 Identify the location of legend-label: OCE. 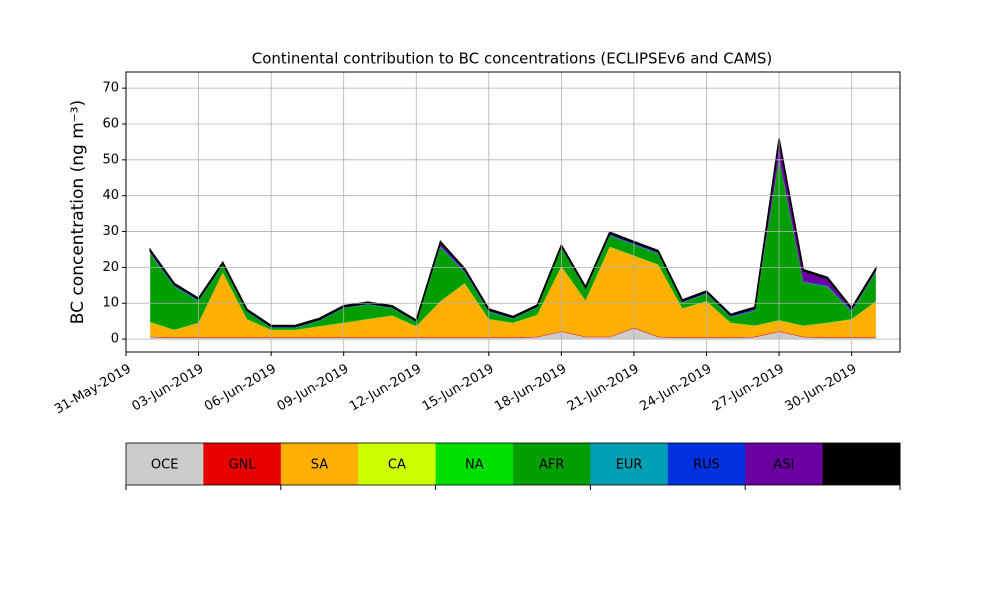
(165, 465).